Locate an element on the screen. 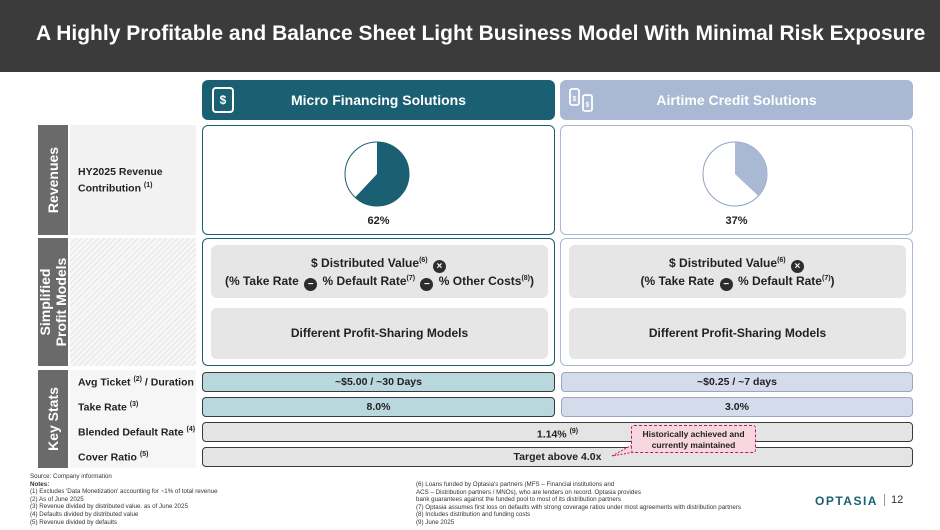  page-number: 12 is located at coordinates (893, 500).